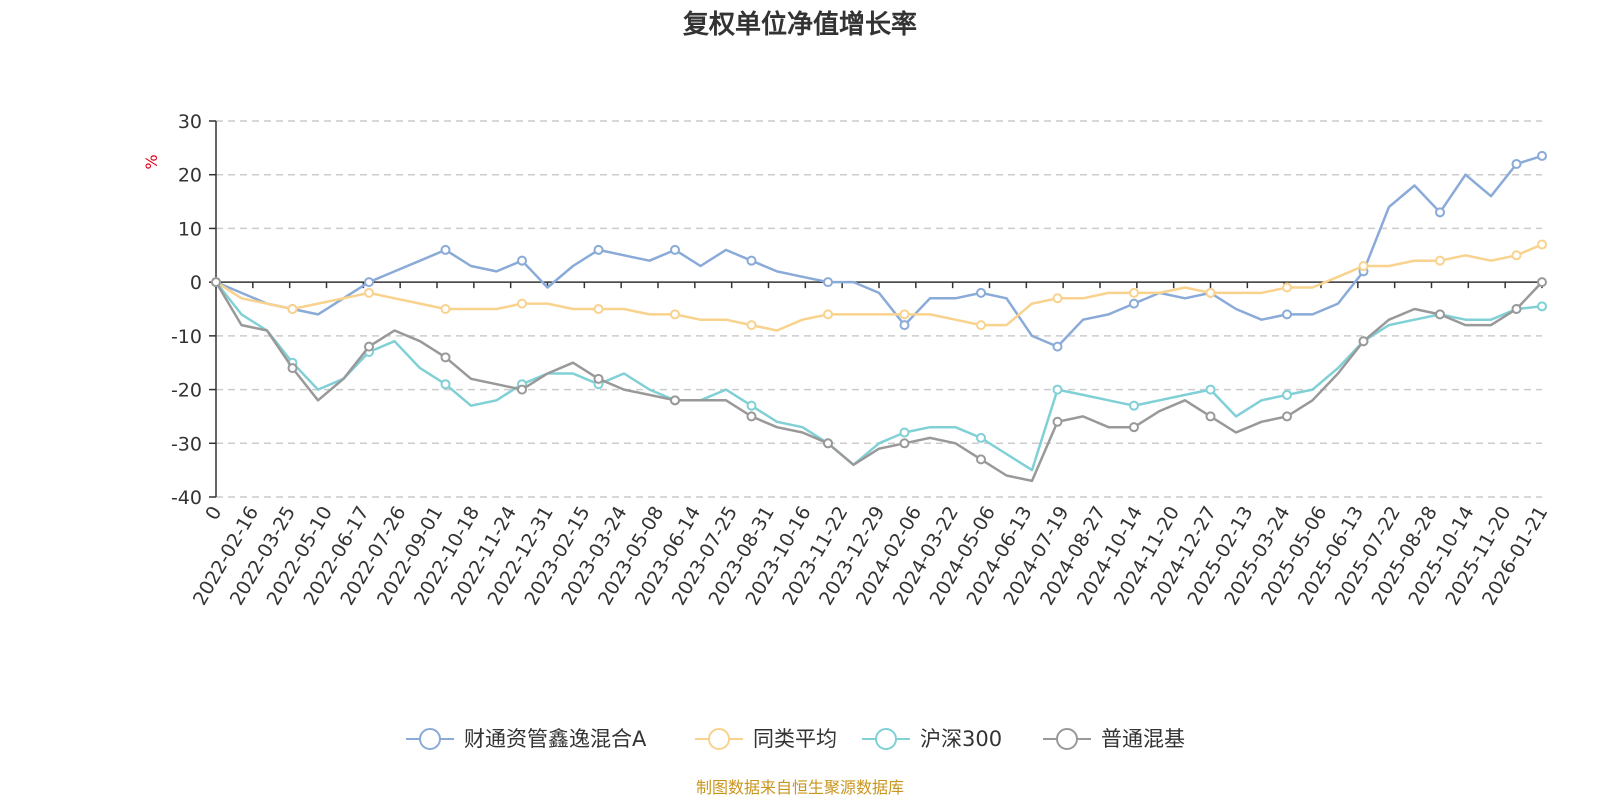  What do you see at coordinates (800, 24) in the screenshot?
I see `chart-title: 复权单位净值增长率` at bounding box center [800, 24].